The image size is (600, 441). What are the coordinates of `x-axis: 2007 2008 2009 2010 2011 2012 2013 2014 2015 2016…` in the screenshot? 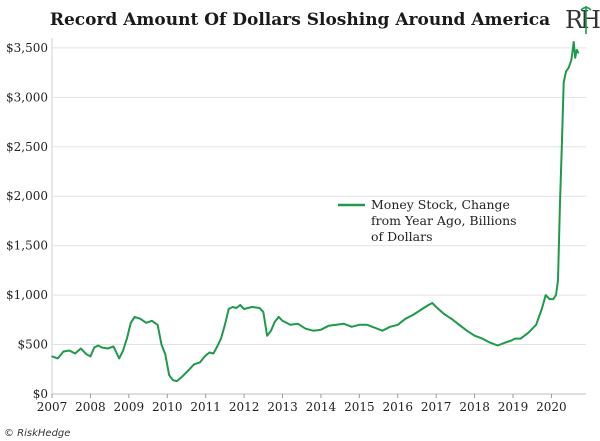 It's located at (302, 404).